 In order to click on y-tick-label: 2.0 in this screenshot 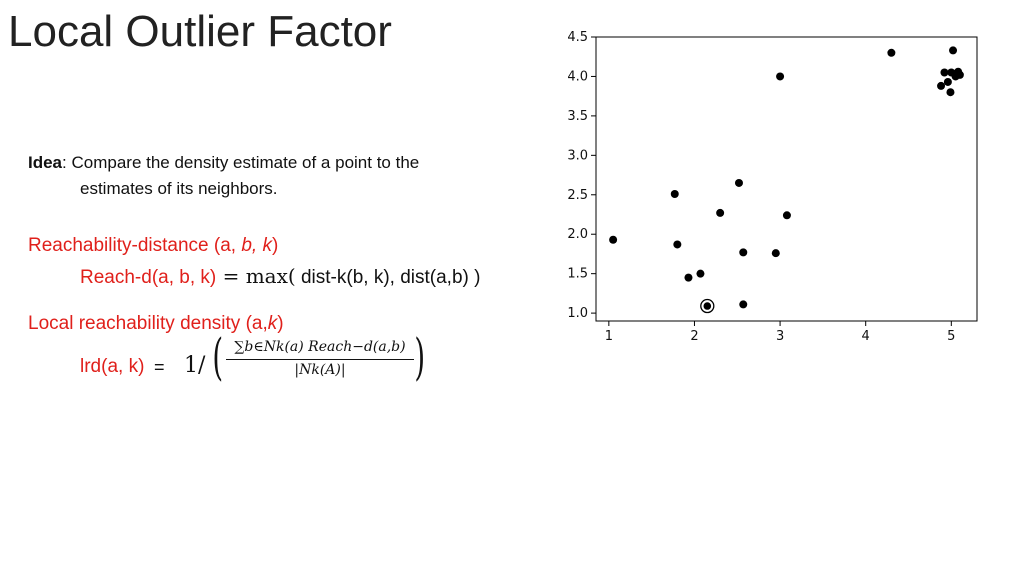, I will do `click(577, 234)`.